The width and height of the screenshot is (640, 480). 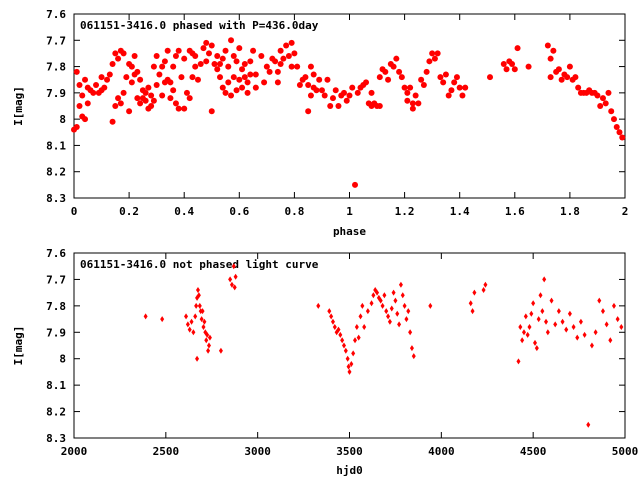 What do you see at coordinates (349, 470) in the screenshot?
I see `x-axis-label: hjd0` at bounding box center [349, 470].